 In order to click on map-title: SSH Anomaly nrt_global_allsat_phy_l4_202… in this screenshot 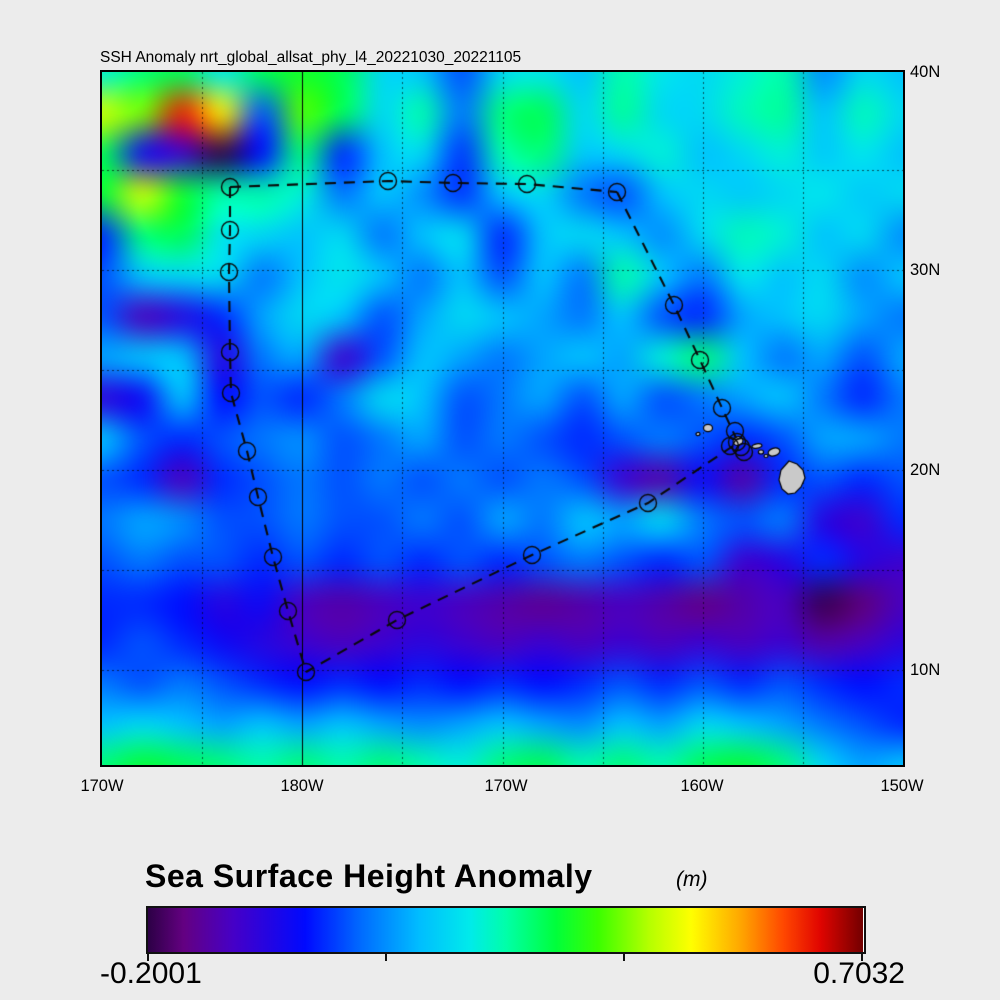, I will do `click(311, 57)`.